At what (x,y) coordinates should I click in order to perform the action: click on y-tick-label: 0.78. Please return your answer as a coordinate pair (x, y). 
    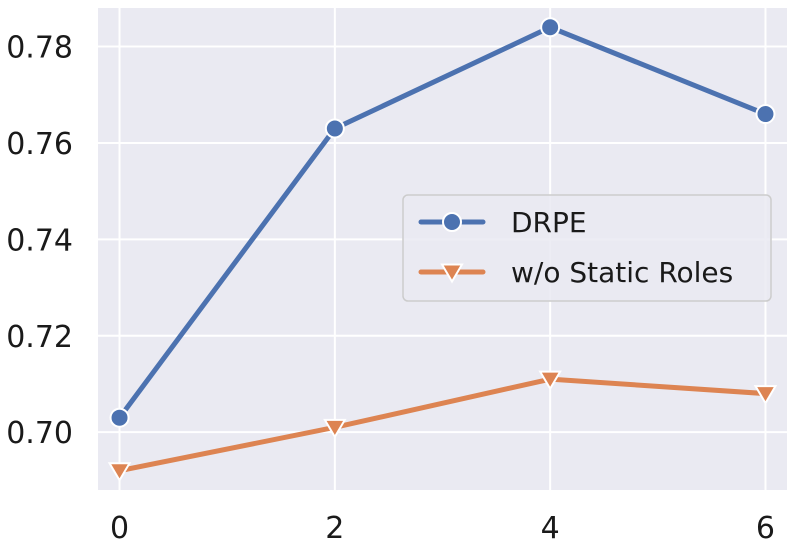
    Looking at the image, I should click on (39, 48).